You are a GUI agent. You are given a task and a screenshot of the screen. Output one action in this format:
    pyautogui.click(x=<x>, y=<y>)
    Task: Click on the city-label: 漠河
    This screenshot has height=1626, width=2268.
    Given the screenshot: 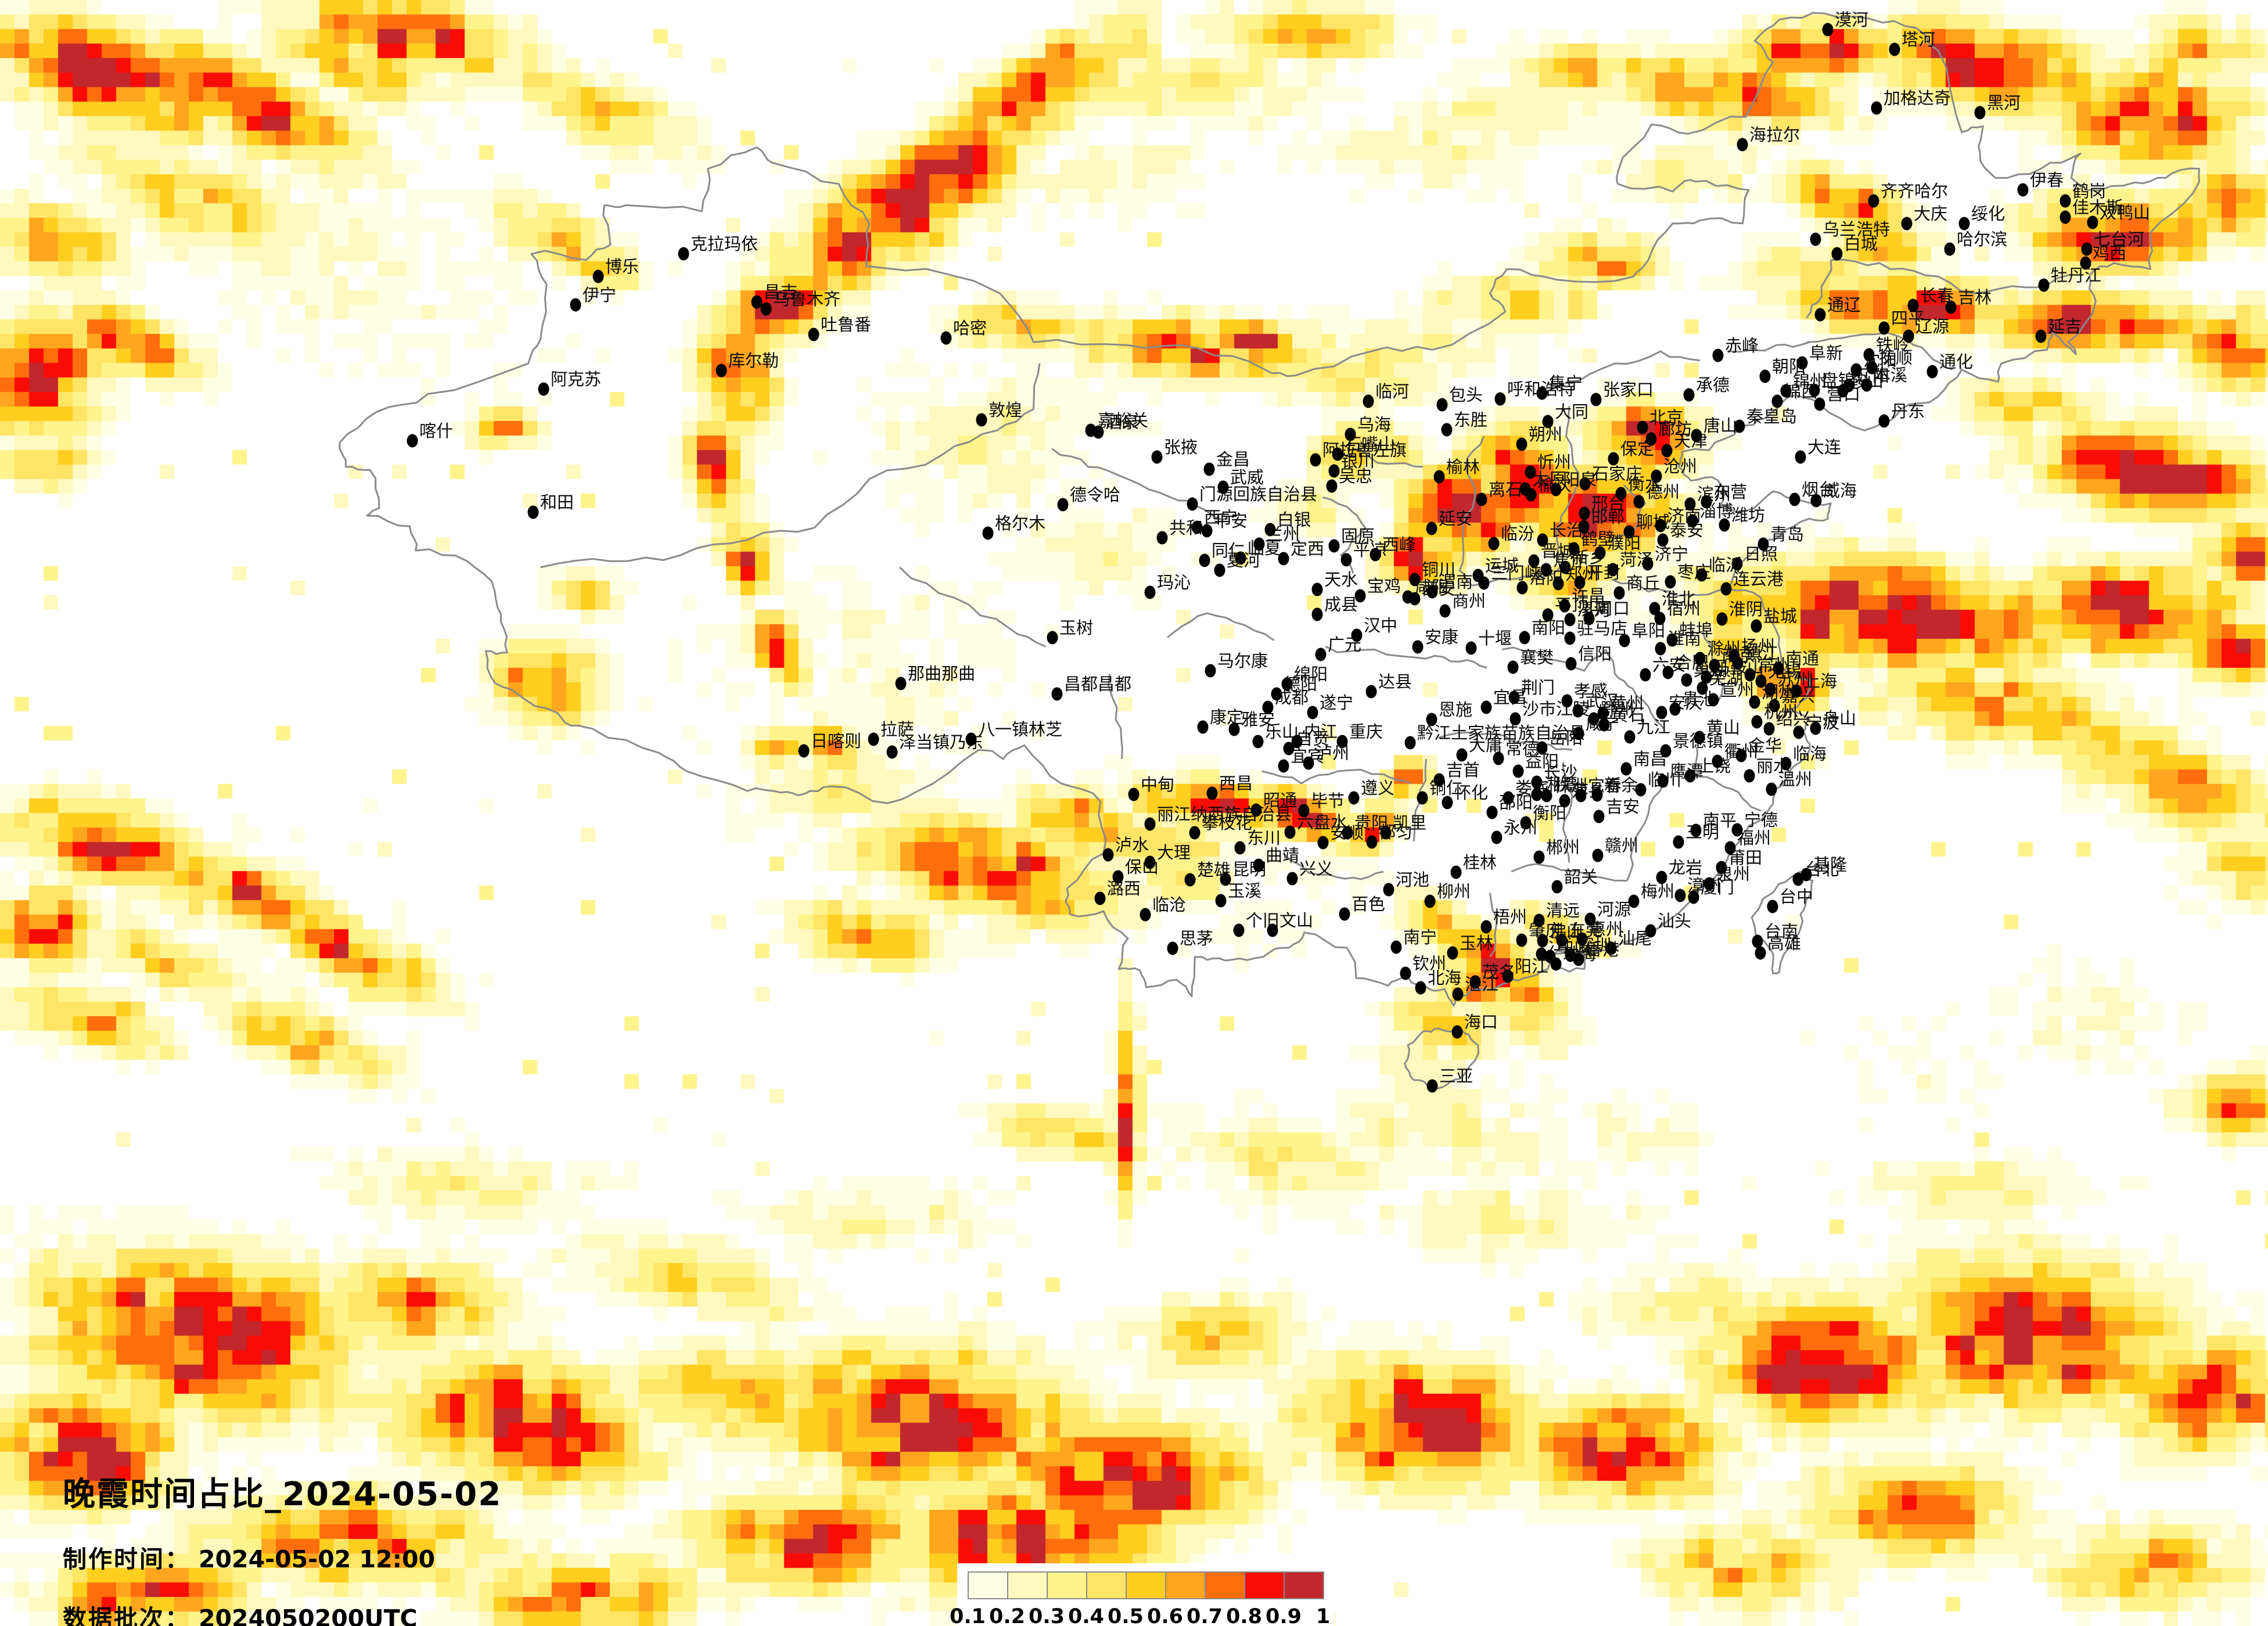 What is the action you would take?
    pyautogui.click(x=1852, y=20)
    